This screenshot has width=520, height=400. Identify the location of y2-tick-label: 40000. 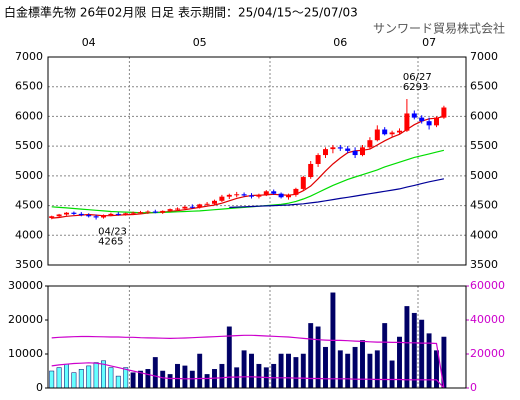
(487, 319).